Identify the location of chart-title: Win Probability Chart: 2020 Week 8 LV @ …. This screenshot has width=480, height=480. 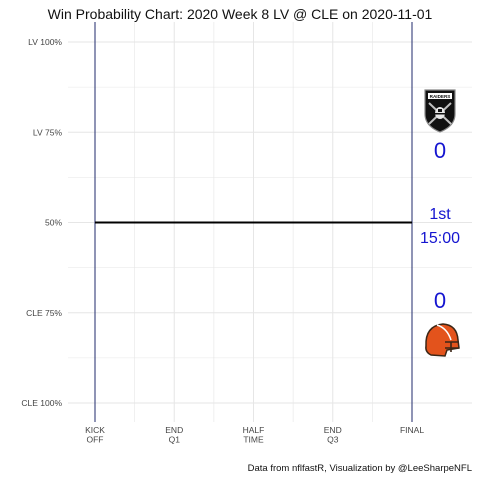
(240, 14).